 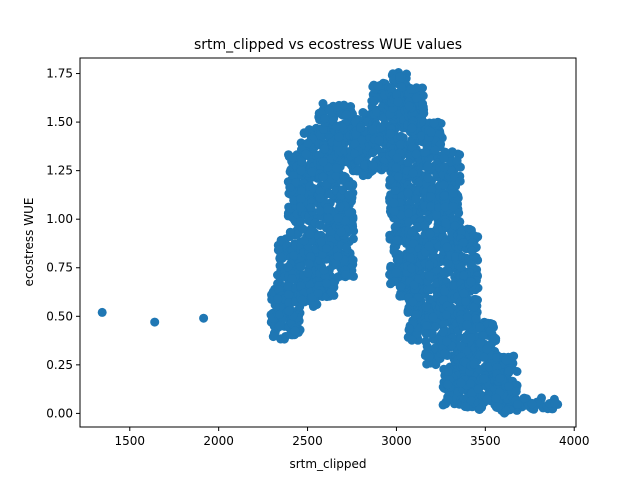 What do you see at coordinates (218, 441) in the screenshot?
I see `x-tick-label: 2000` at bounding box center [218, 441].